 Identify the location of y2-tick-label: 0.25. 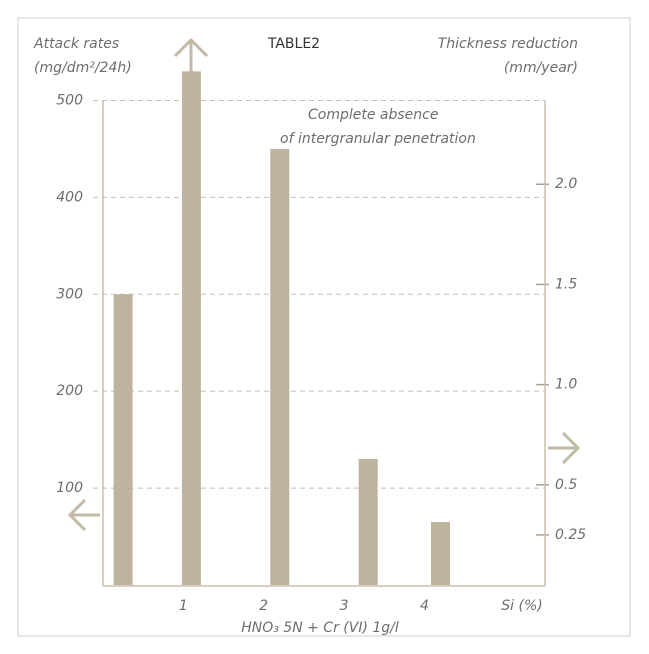
(570, 535).